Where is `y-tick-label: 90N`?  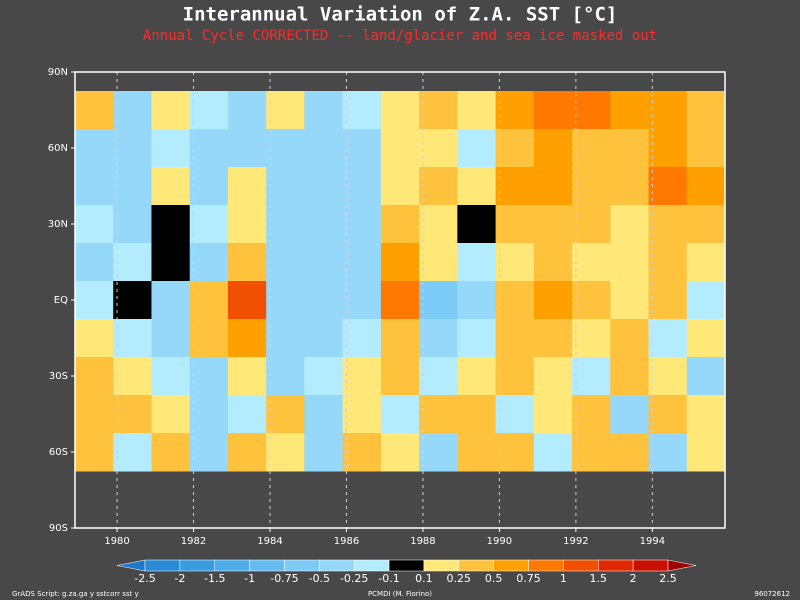
y-tick-label: 90N is located at coordinates (58, 72).